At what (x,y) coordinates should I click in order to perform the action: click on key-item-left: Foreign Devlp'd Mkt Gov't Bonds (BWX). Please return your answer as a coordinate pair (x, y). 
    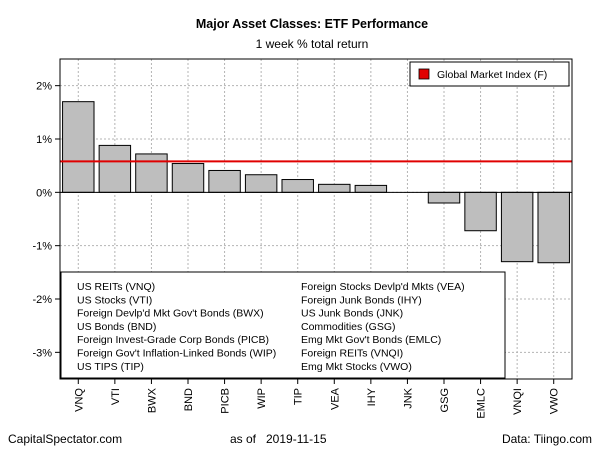
    Looking at the image, I should click on (170, 314).